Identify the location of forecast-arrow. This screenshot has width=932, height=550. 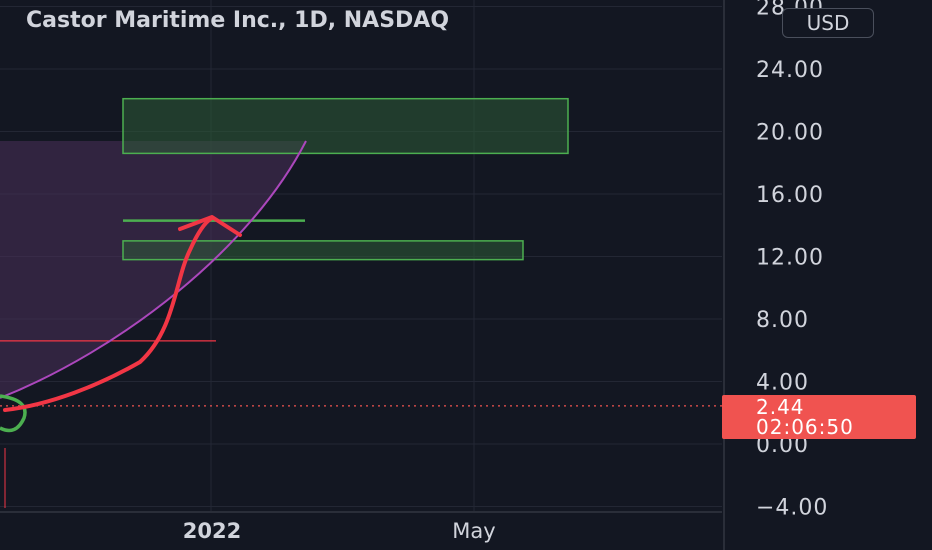
(108, 314).